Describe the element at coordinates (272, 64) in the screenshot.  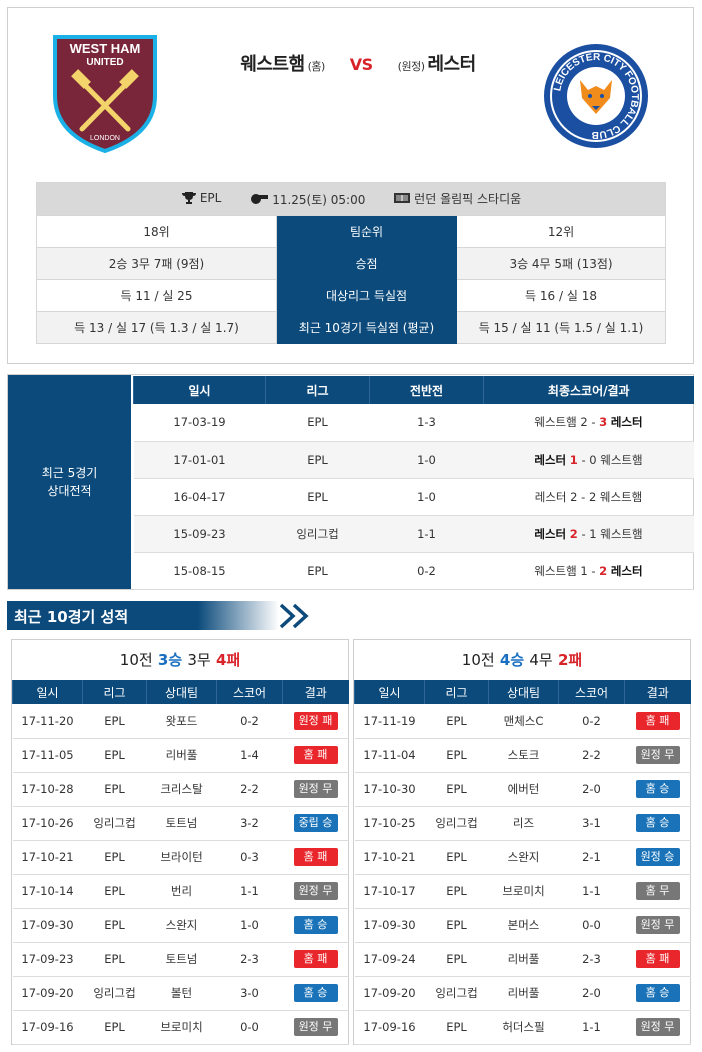
I see `home-team-name: 웨스트햄` at that location.